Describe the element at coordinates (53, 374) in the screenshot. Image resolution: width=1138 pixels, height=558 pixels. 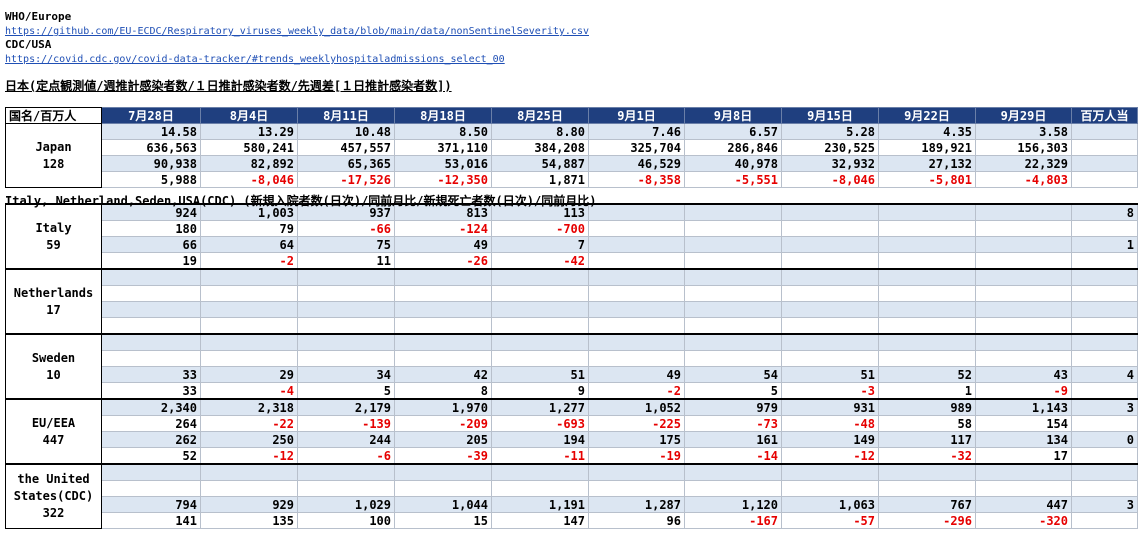
I see `country-population: 10` at that location.